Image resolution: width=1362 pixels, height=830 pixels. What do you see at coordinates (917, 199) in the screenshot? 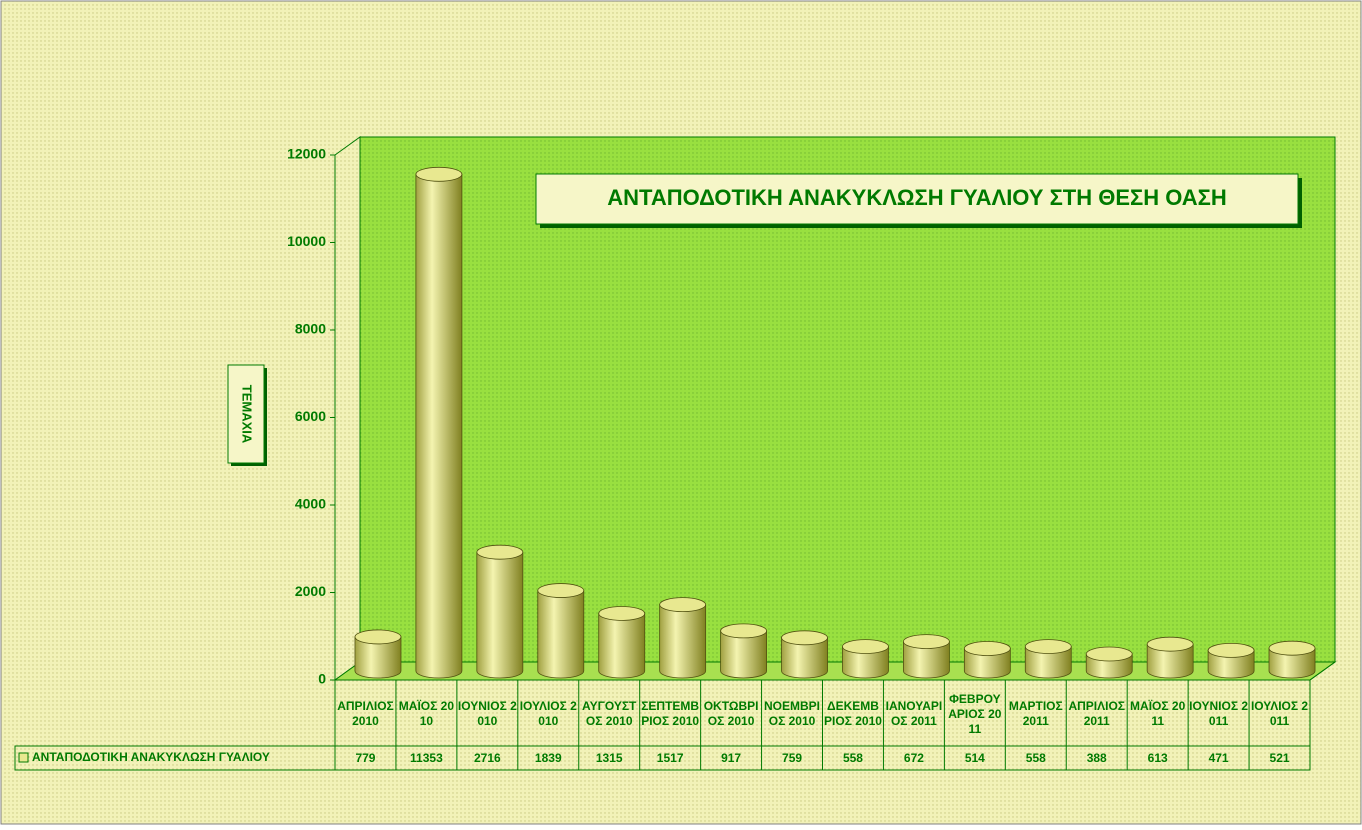
I see `title-box` at bounding box center [917, 199].